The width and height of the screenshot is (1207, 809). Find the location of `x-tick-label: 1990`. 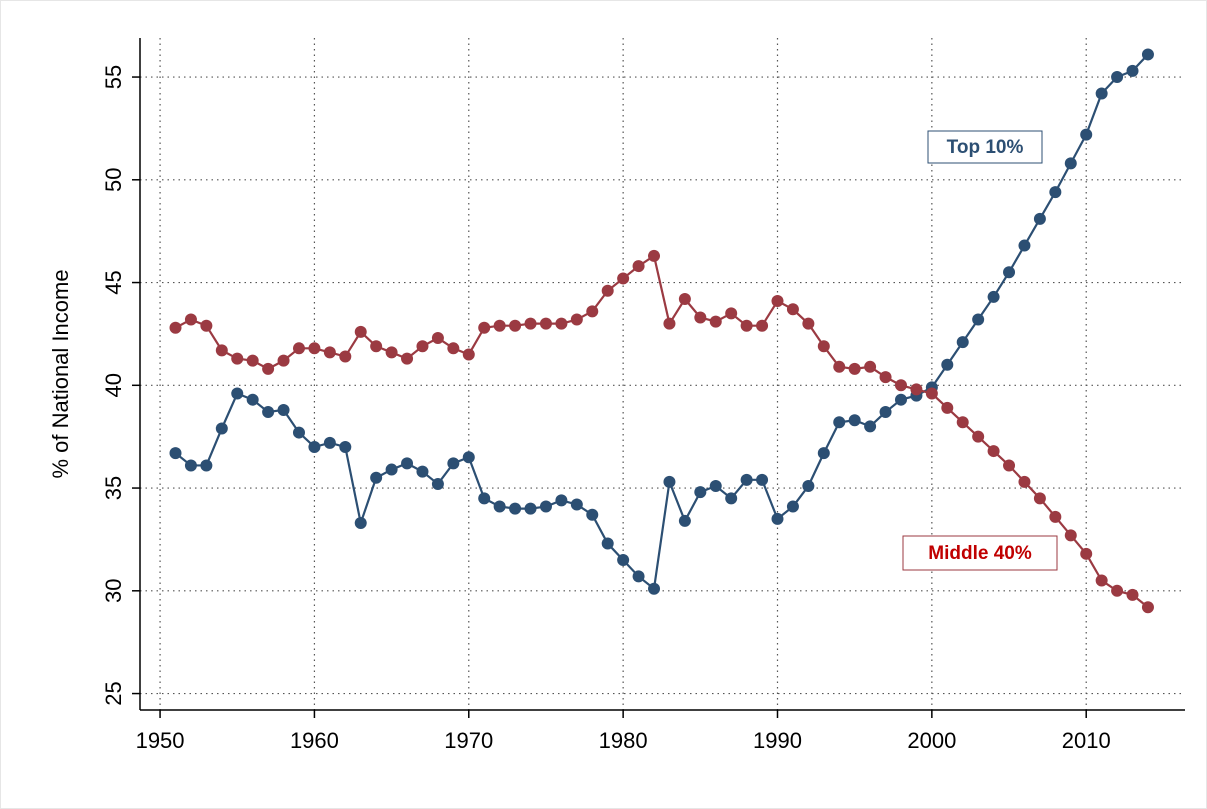

x-tick-label: 1990 is located at coordinates (777, 740).